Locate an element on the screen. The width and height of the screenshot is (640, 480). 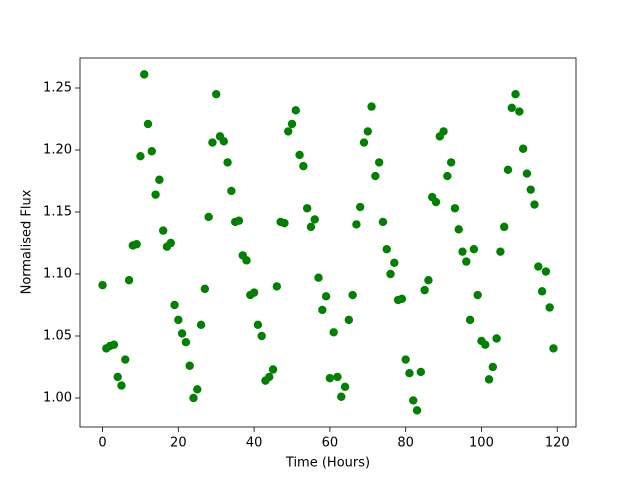
y-tick-label: 1.20 is located at coordinates (57, 150).